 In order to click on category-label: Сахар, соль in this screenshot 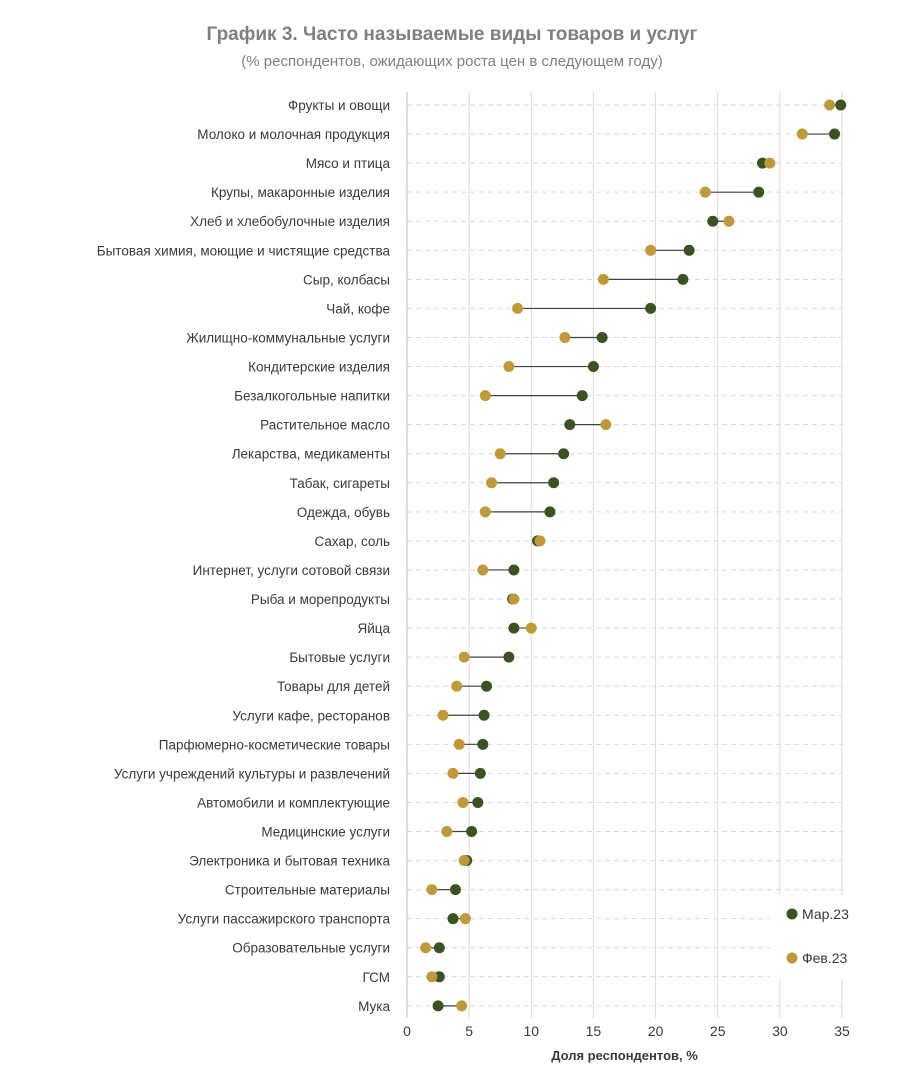, I will do `click(352, 541)`.